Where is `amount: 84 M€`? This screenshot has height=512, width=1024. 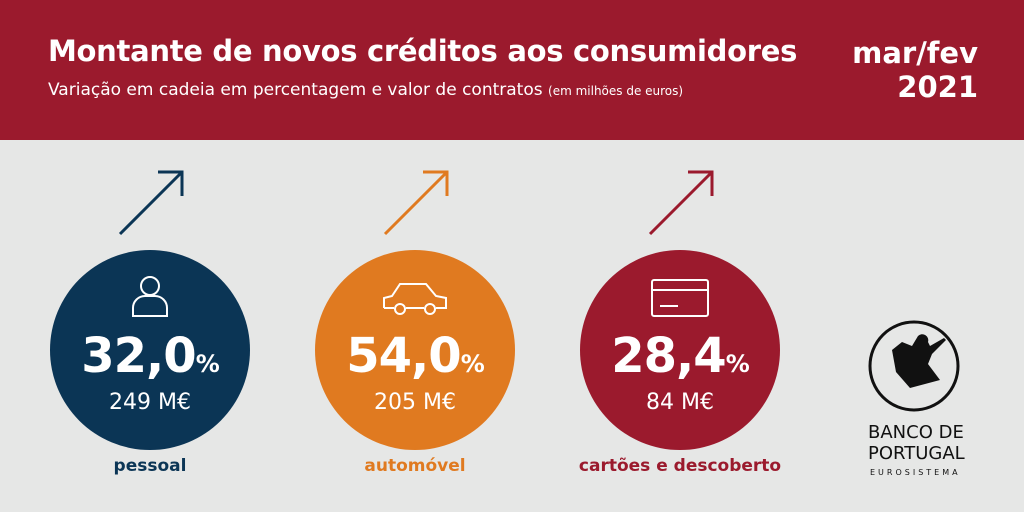 amount: 84 M€ is located at coordinates (680, 402).